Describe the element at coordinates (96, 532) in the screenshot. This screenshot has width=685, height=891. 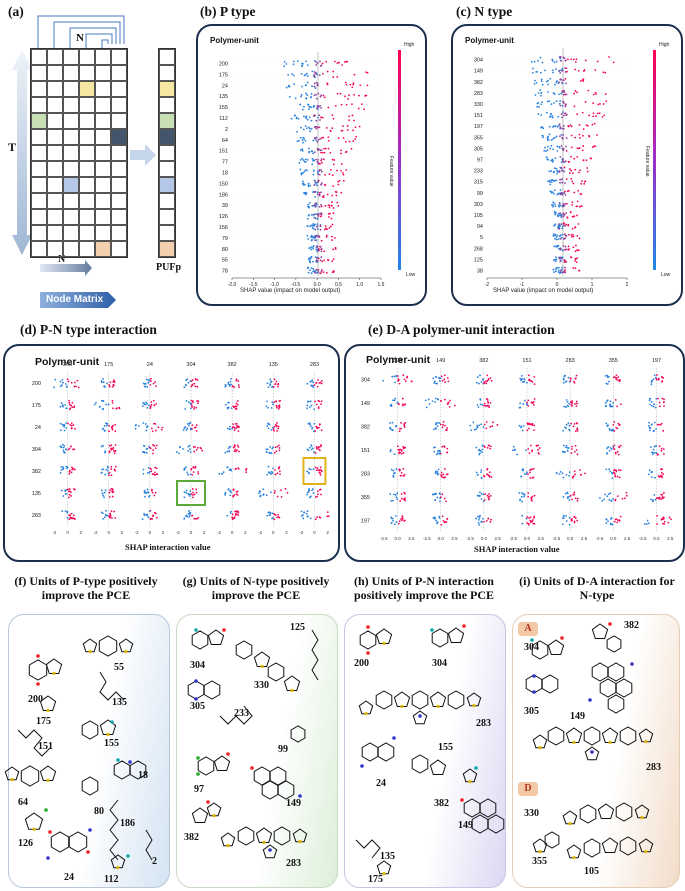
I see `col-tick-label: -2` at that location.